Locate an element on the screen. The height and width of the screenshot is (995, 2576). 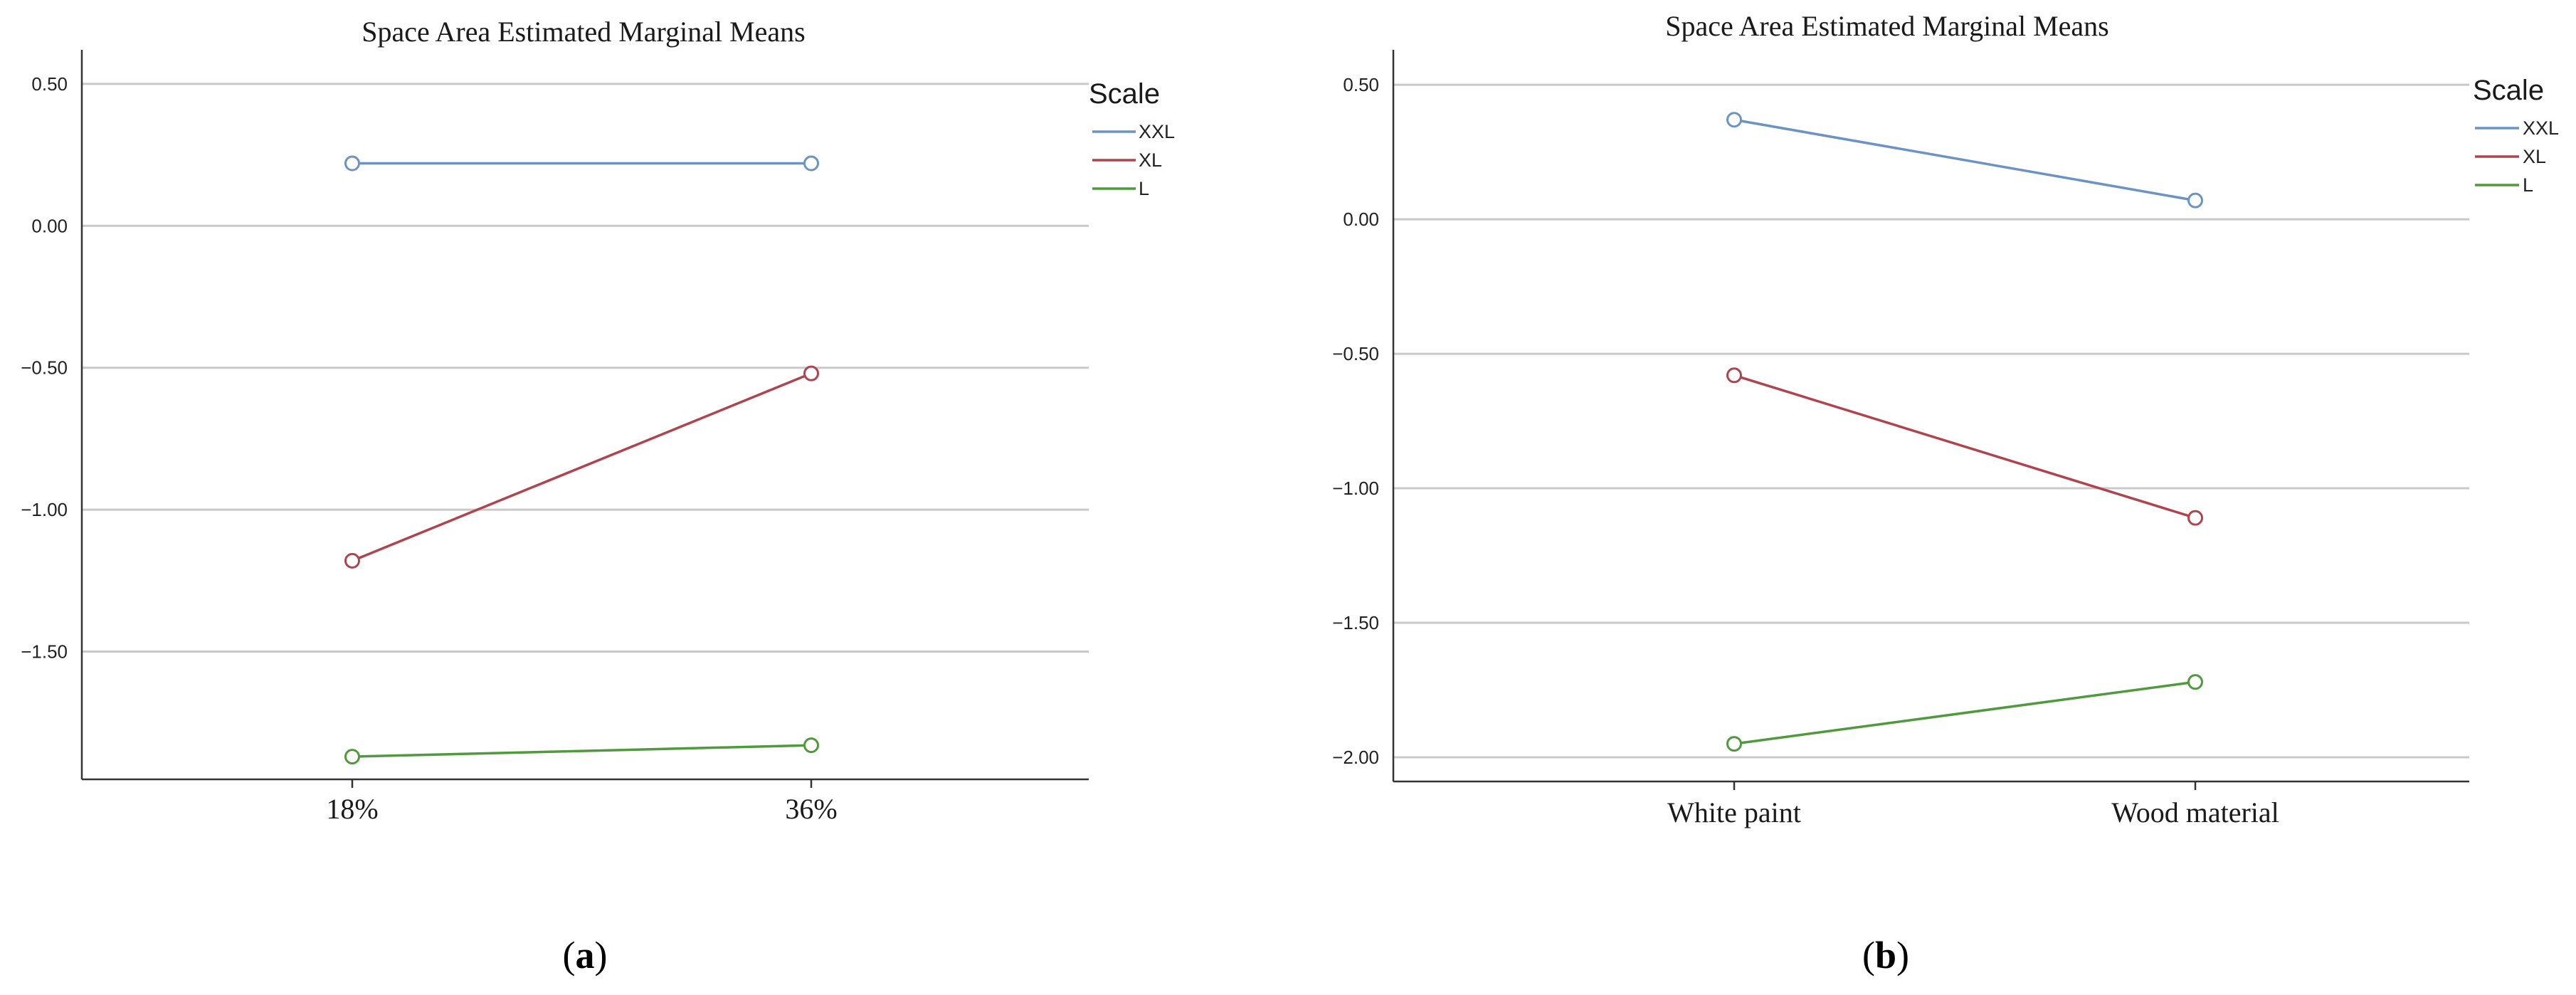
panel-caption: (a) is located at coordinates (585, 955).